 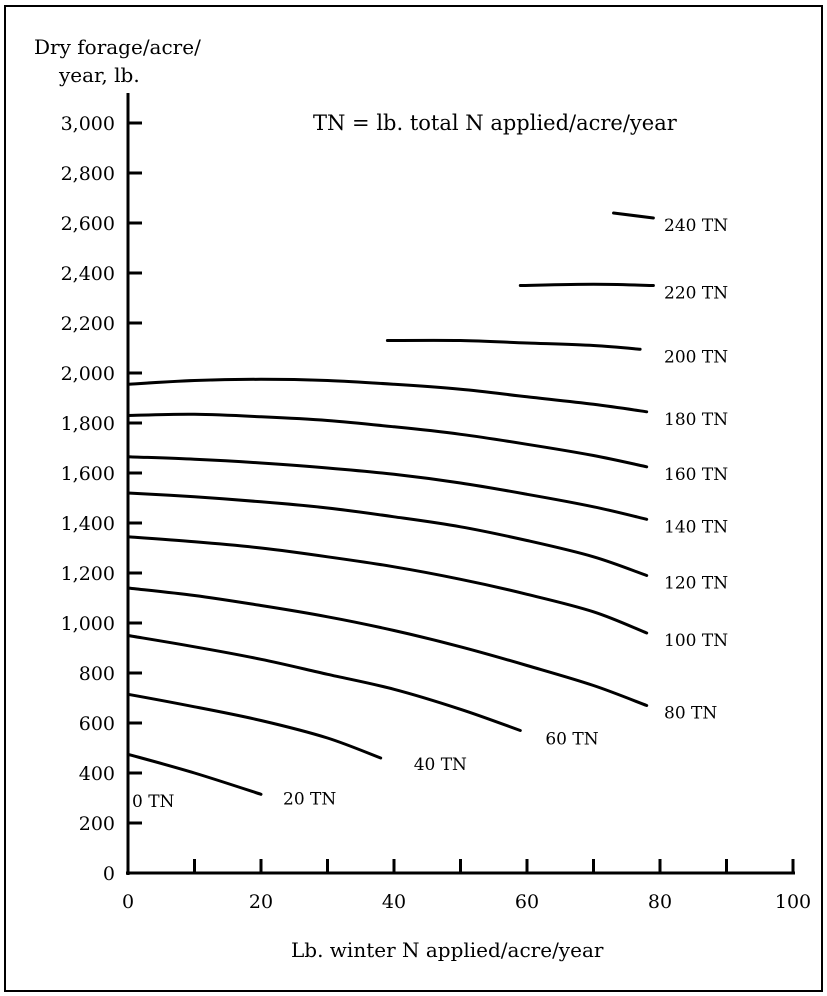 What do you see at coordinates (88, 474) in the screenshot?
I see `y-tick-label: 1,600` at bounding box center [88, 474].